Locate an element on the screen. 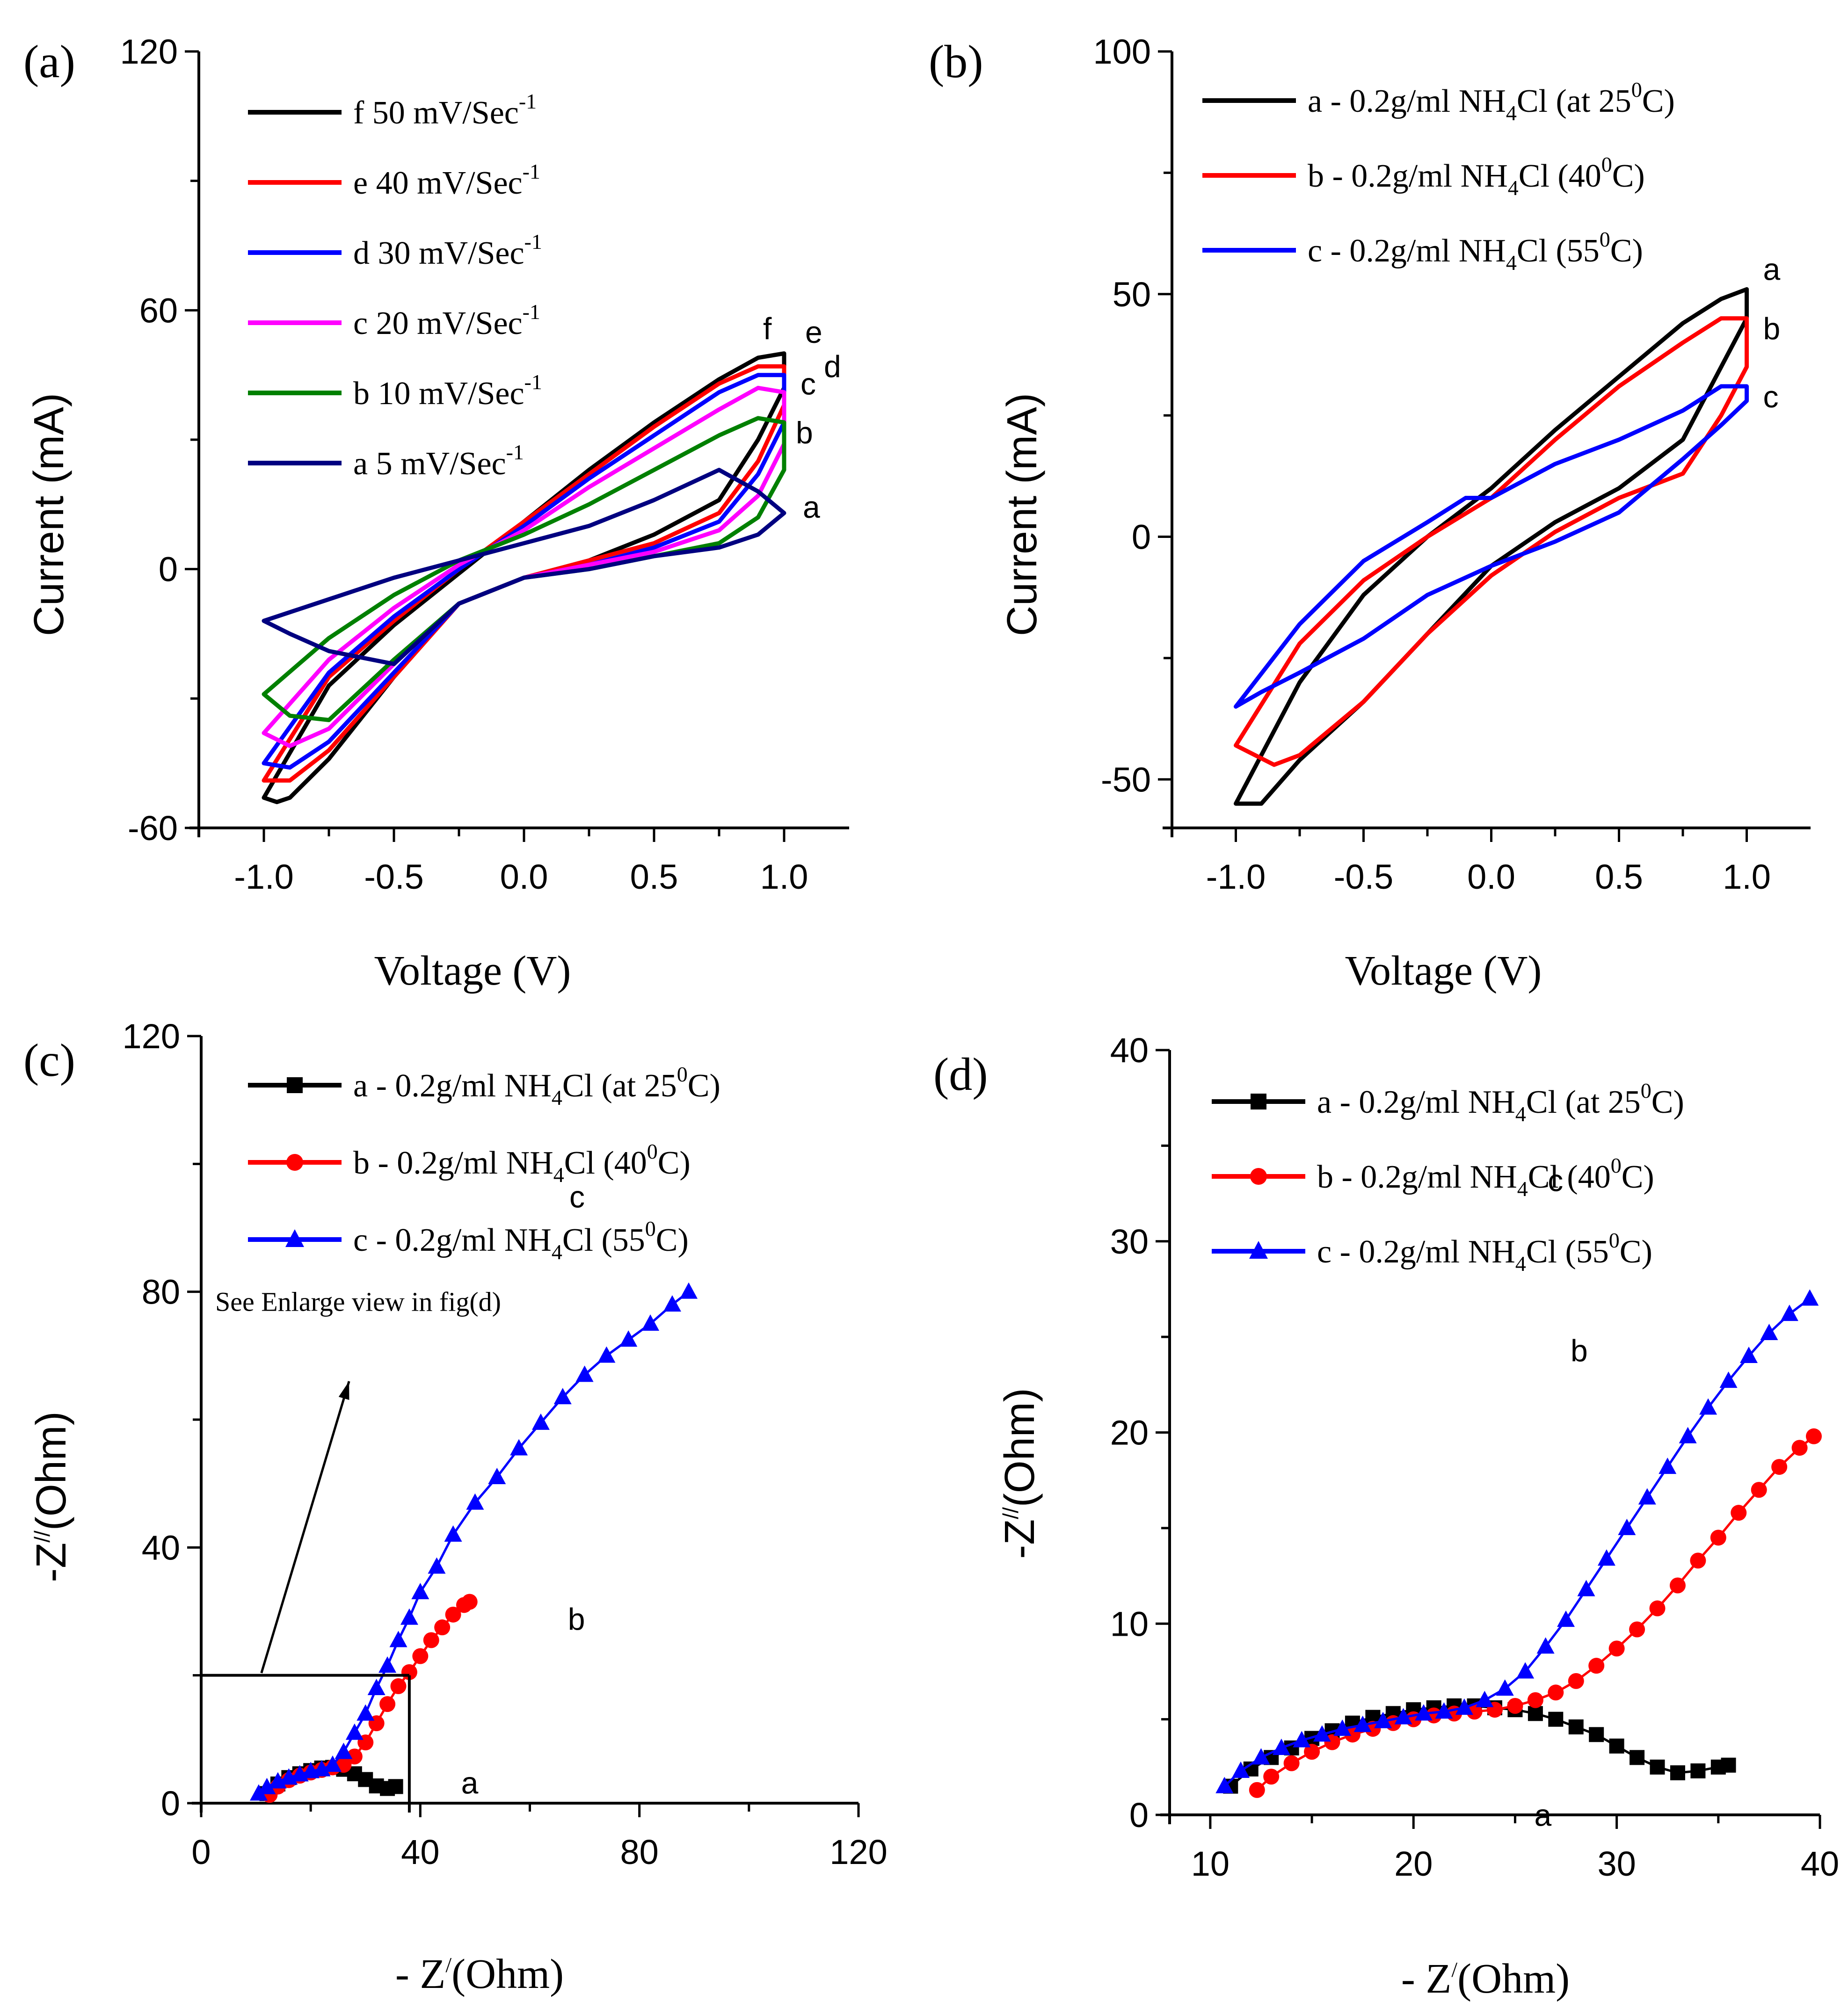 The image size is (1848, 2016). series-c: cc - 0.2g/ml NH4Cl (550C) is located at coordinates (473, 1491).